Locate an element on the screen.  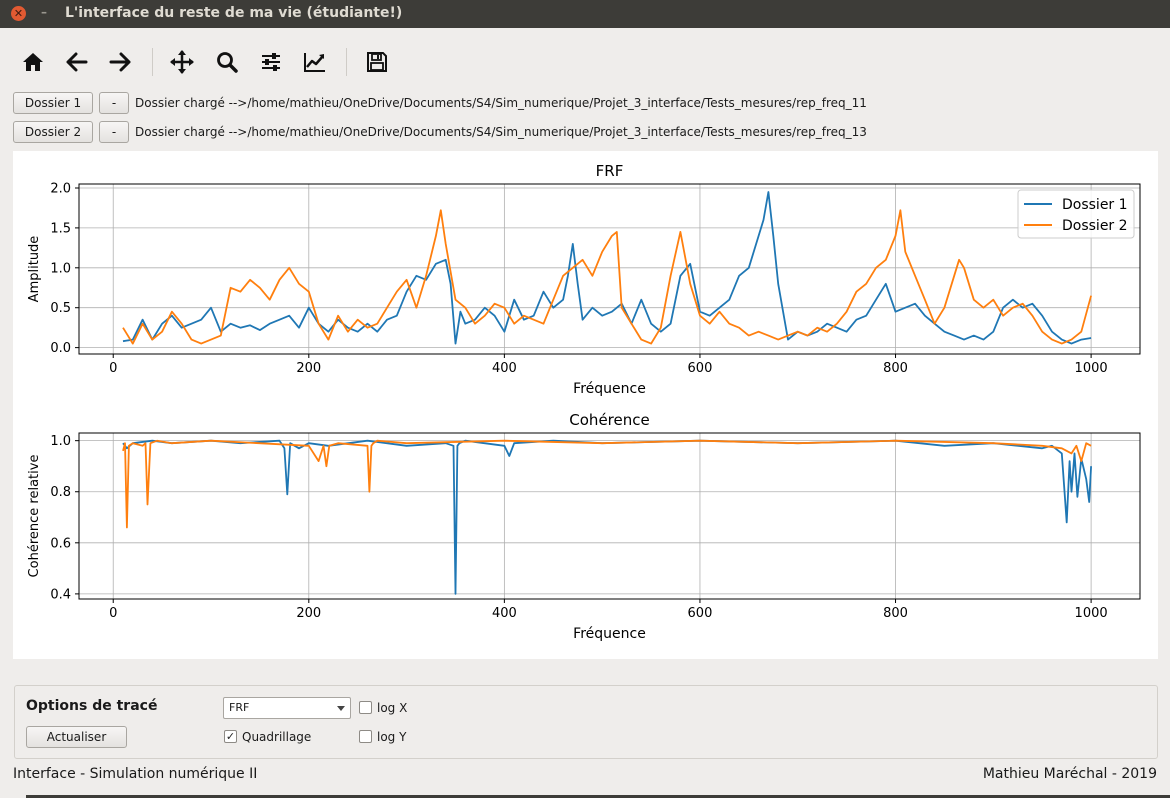
chart1-title: FRF is located at coordinates (610, 171).